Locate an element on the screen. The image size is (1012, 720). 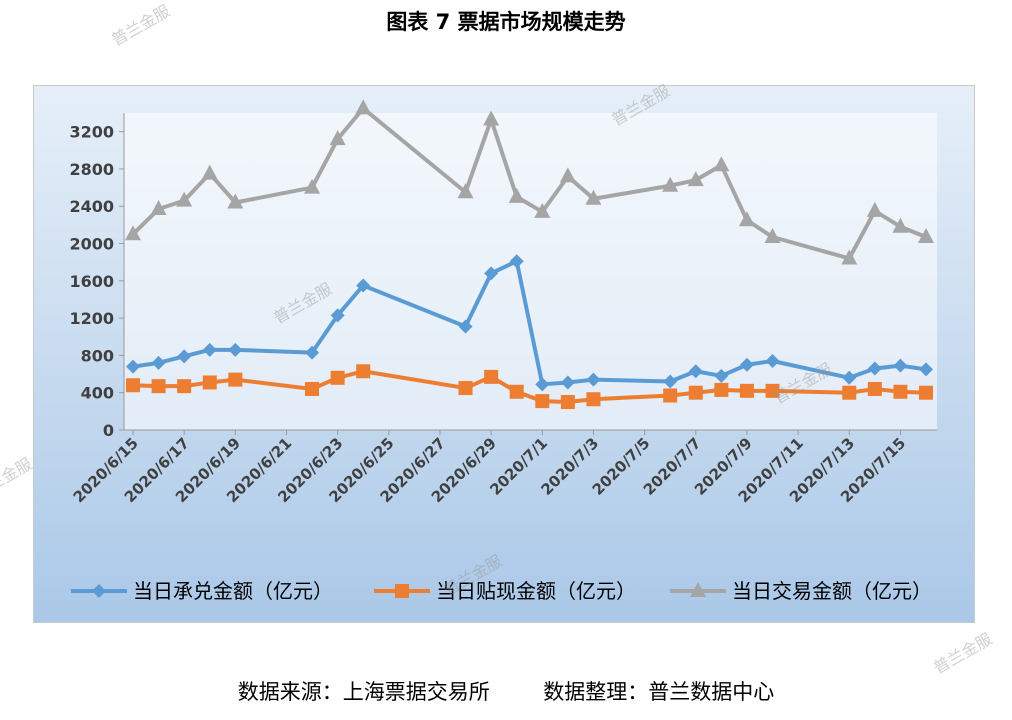
legend-label-2: 当日贴现金额（亿元） is located at coordinates (536, 591).